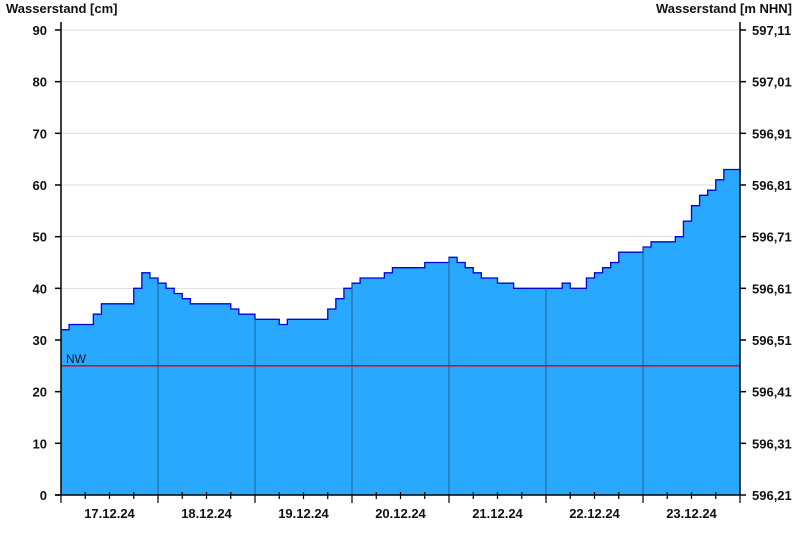  I want to click on y-tick-label-right: 597,01, so click(772, 82).